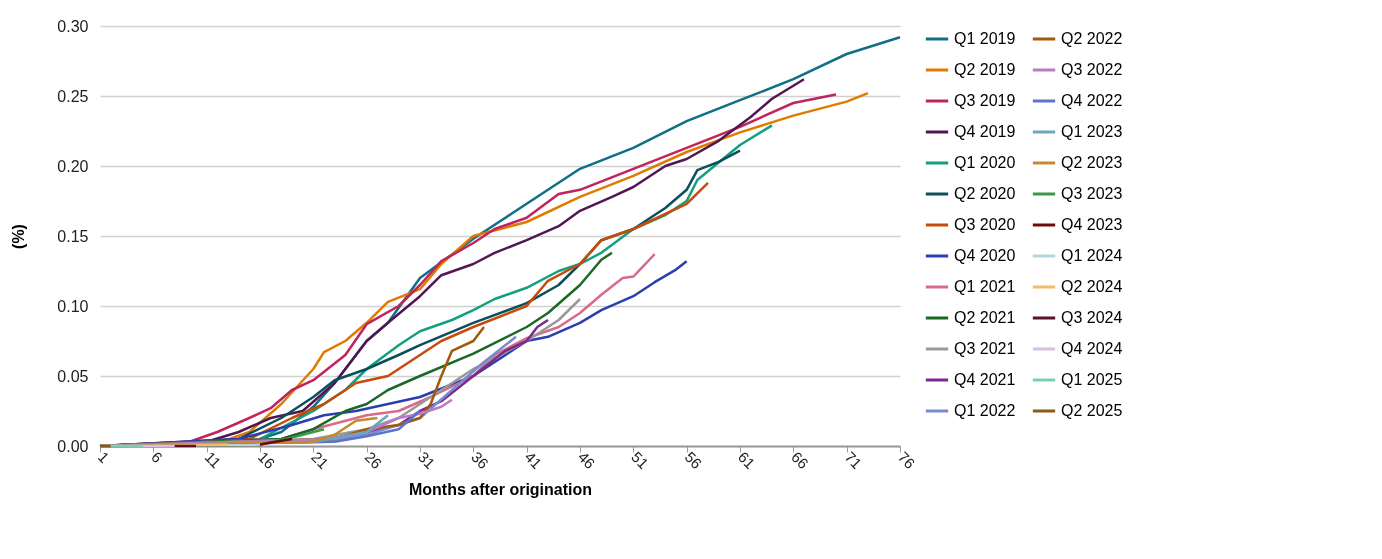 The width and height of the screenshot is (1382, 559). Describe the element at coordinates (906, 460) in the screenshot. I see `x-tick-label: 76` at that location.